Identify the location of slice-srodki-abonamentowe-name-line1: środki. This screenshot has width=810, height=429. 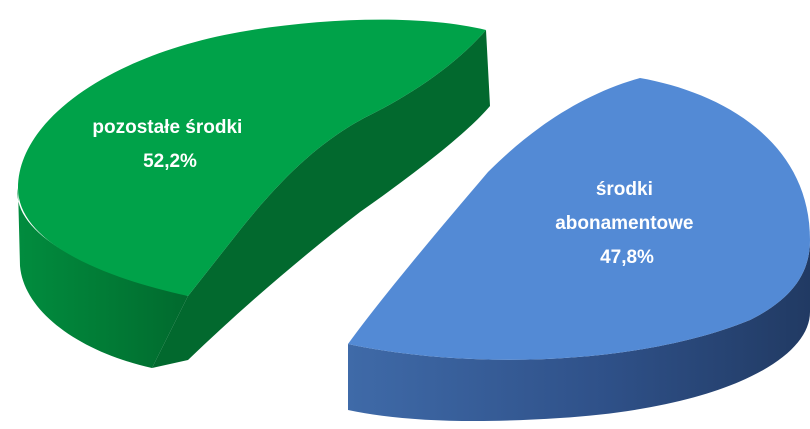
(624, 189).